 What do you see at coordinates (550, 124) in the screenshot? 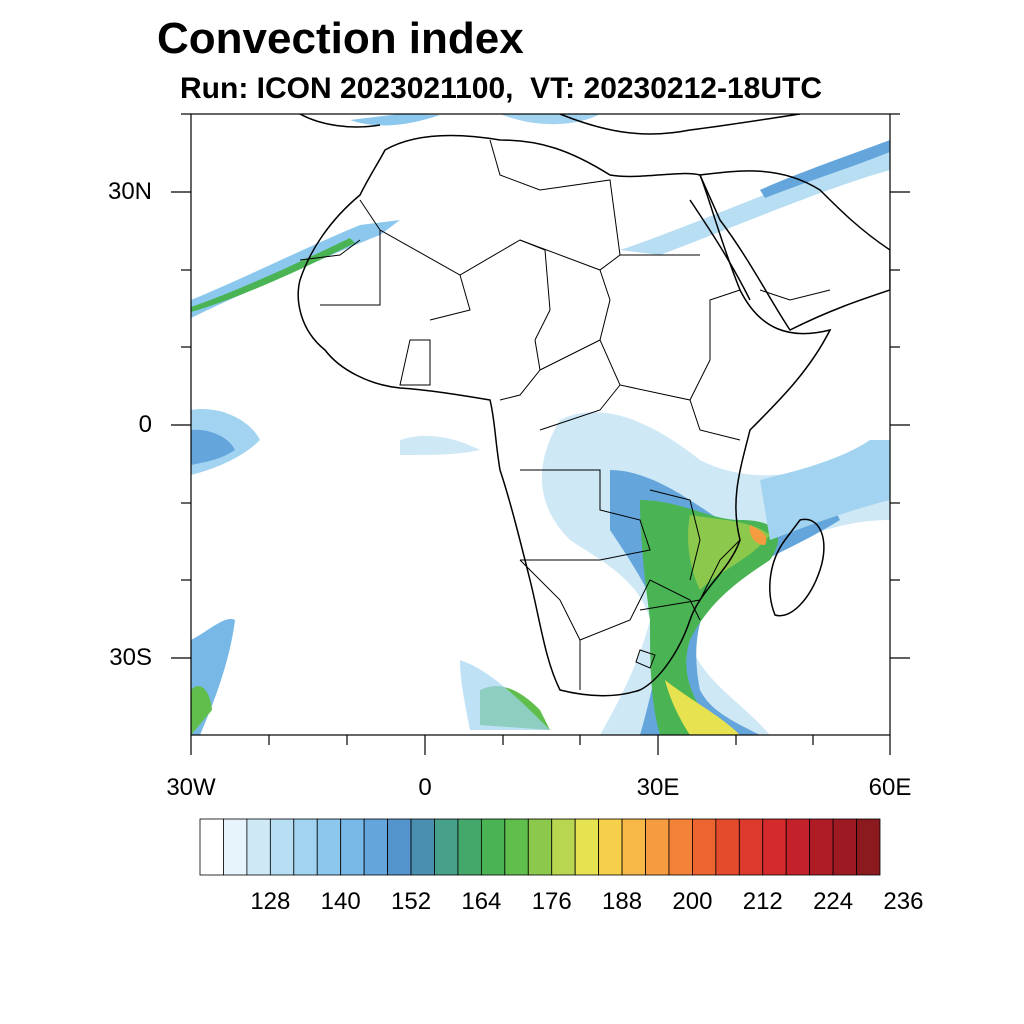
I see `europe-coastline` at bounding box center [550, 124].